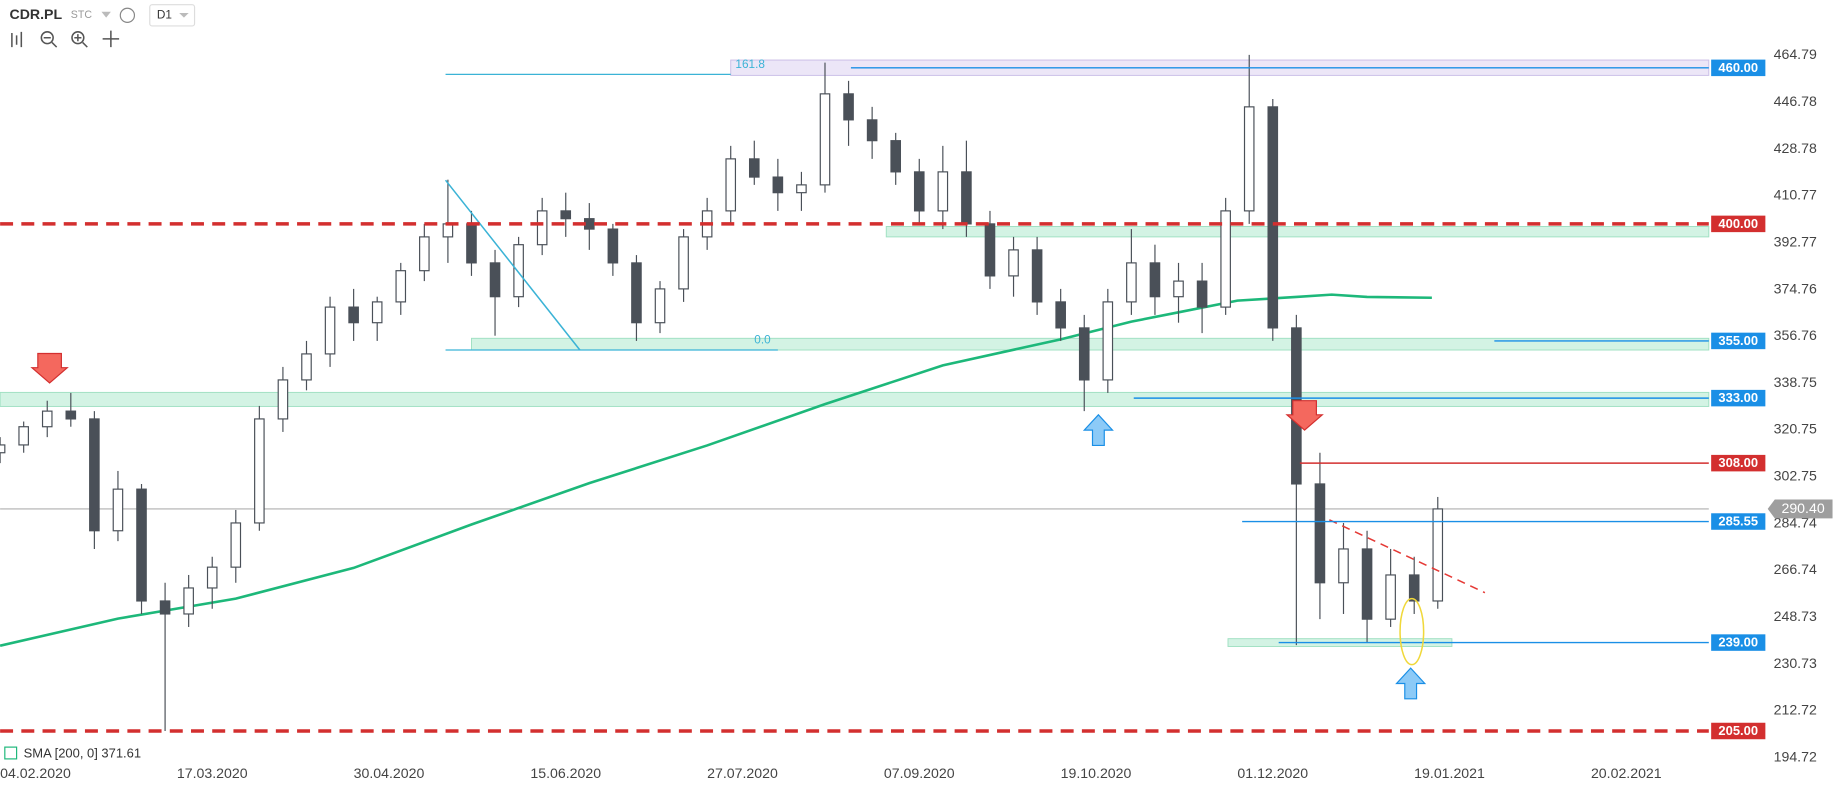  What do you see at coordinates (11, 753) in the screenshot?
I see `sma-icon` at bounding box center [11, 753].